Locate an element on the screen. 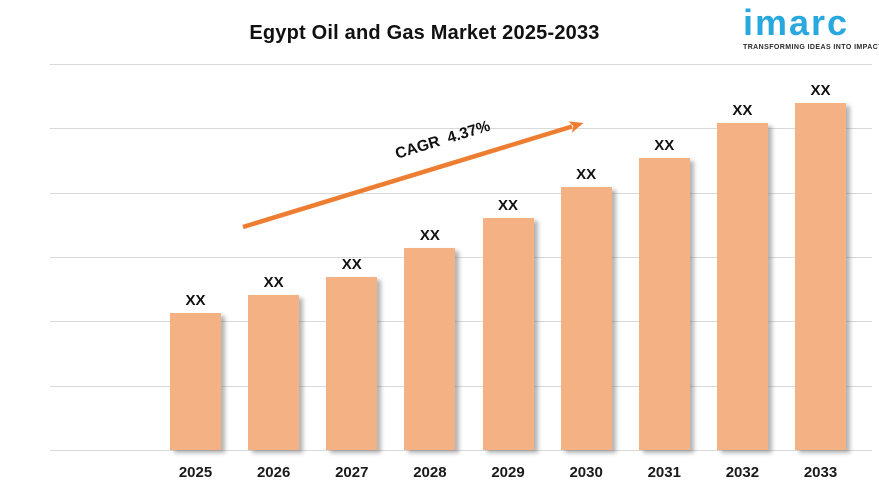 Image resolution: width=879 pixels, height=493 pixels. bar-value-label-2033: XX is located at coordinates (820, 90).